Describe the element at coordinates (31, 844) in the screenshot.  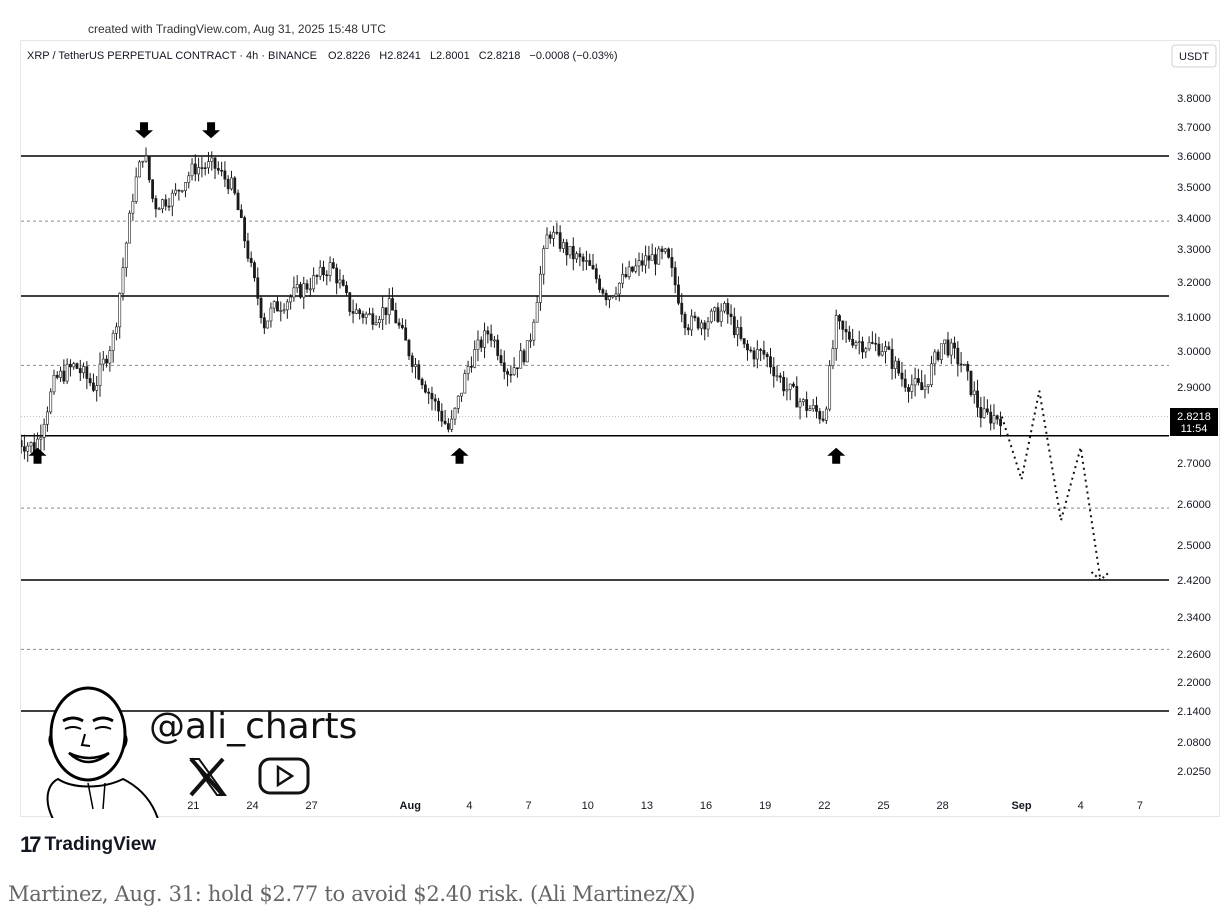
I see `tradingview-logo-icon: 17` at that location.